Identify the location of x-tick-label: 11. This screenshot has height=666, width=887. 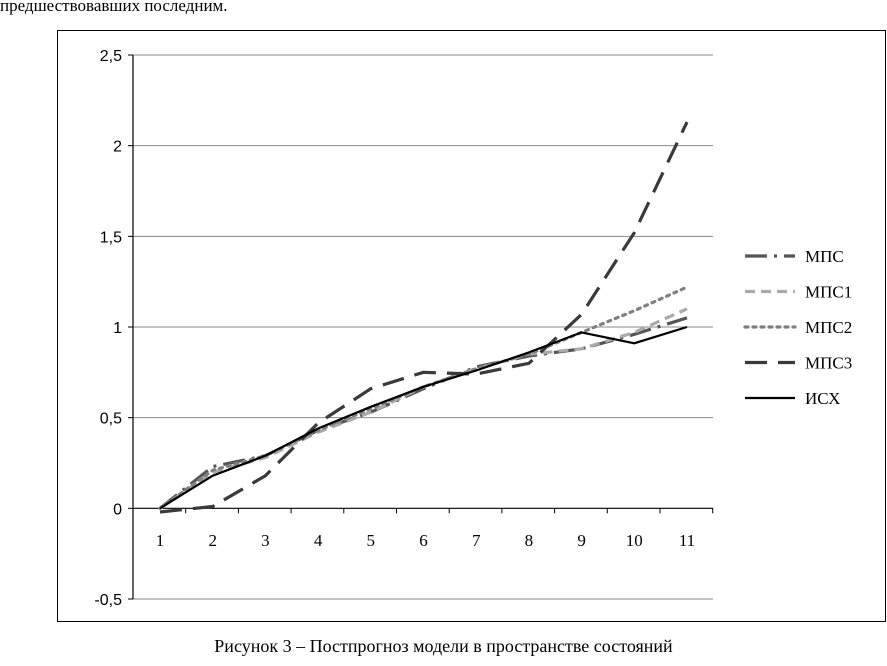
(687, 540).